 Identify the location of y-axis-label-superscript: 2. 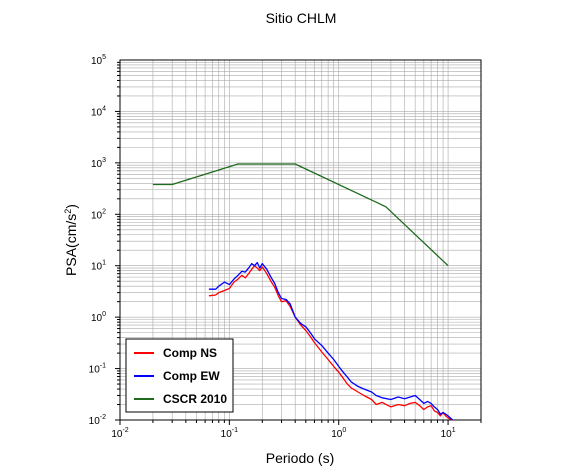
(68, 211).